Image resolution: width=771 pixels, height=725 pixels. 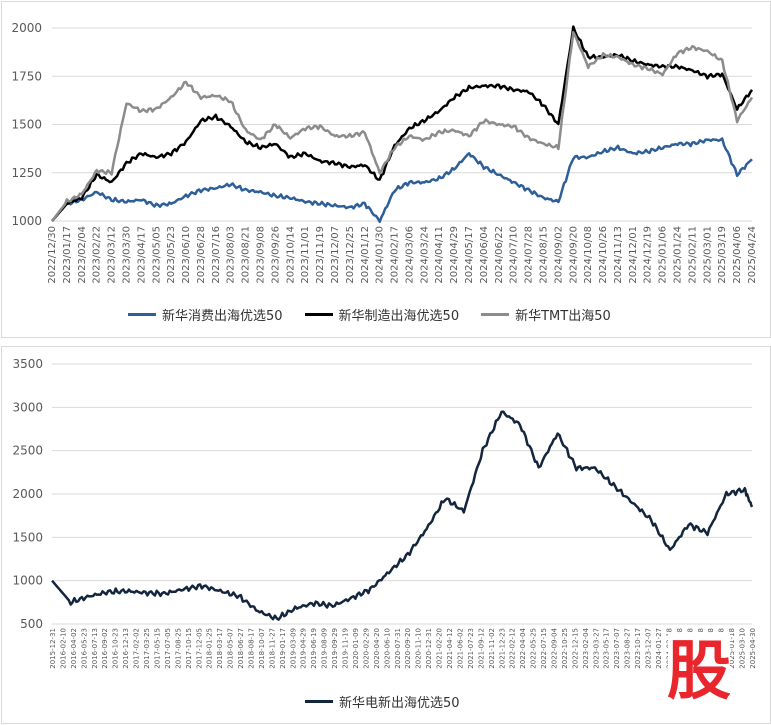 I want to click on chart-2-y-tick-label: 2000, so click(x=27, y=494).